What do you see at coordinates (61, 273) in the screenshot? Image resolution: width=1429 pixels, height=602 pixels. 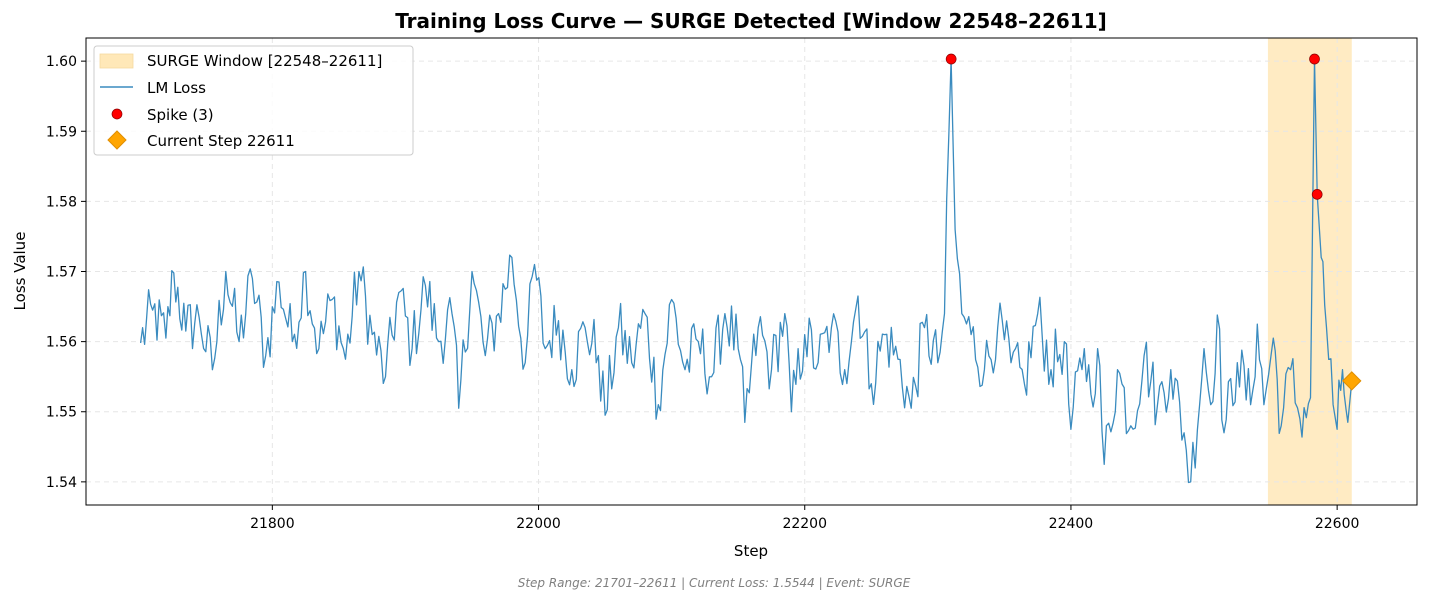 I see `y-tick-label: 1.57` at bounding box center [61, 273].